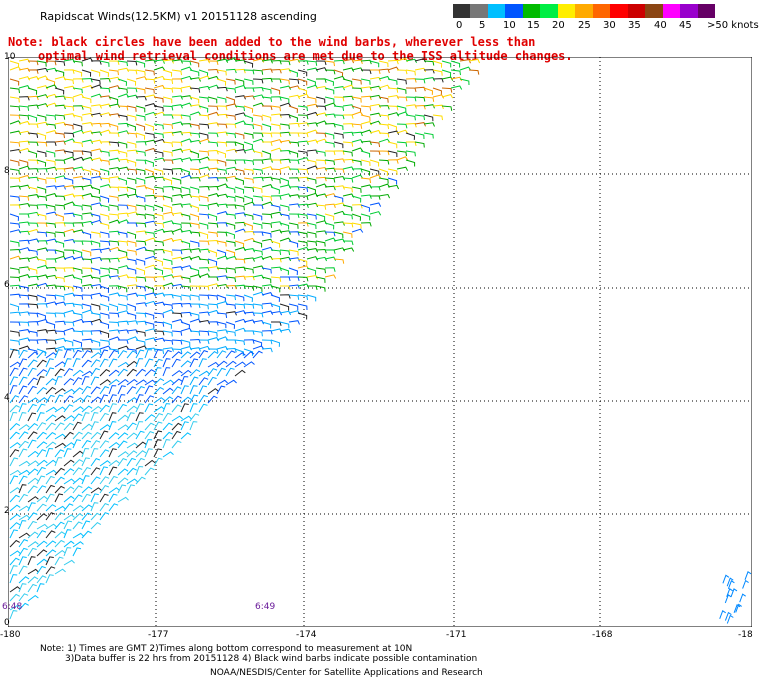 This screenshot has height=688, width=760. I want to click on legend-swatch, so click(531, 11).